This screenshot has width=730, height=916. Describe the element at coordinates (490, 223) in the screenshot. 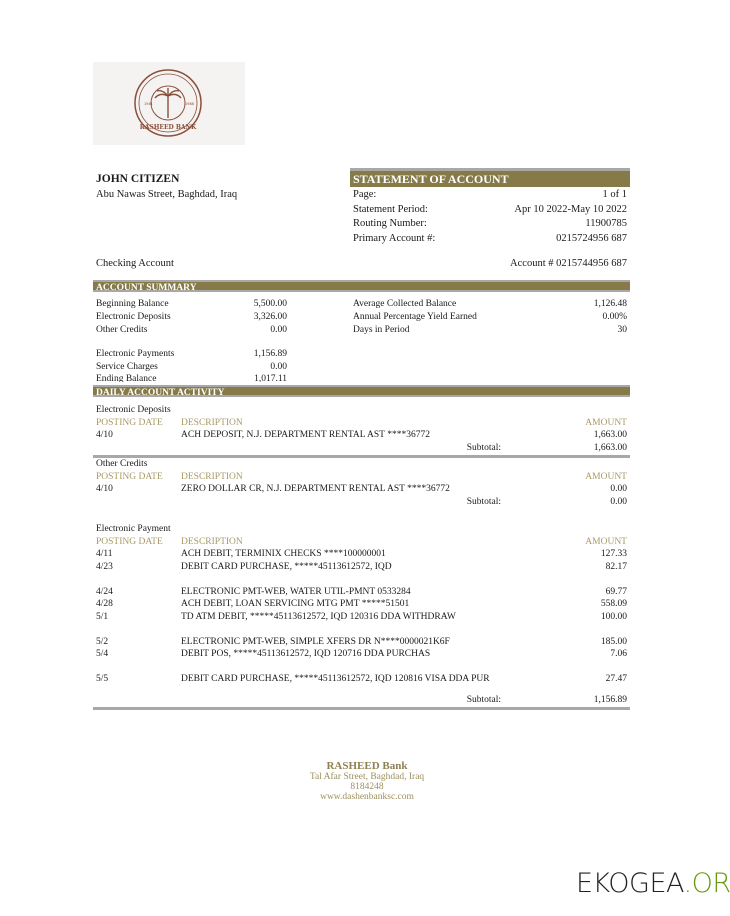

I see `statement-field: Routing Number: 11900785` at that location.